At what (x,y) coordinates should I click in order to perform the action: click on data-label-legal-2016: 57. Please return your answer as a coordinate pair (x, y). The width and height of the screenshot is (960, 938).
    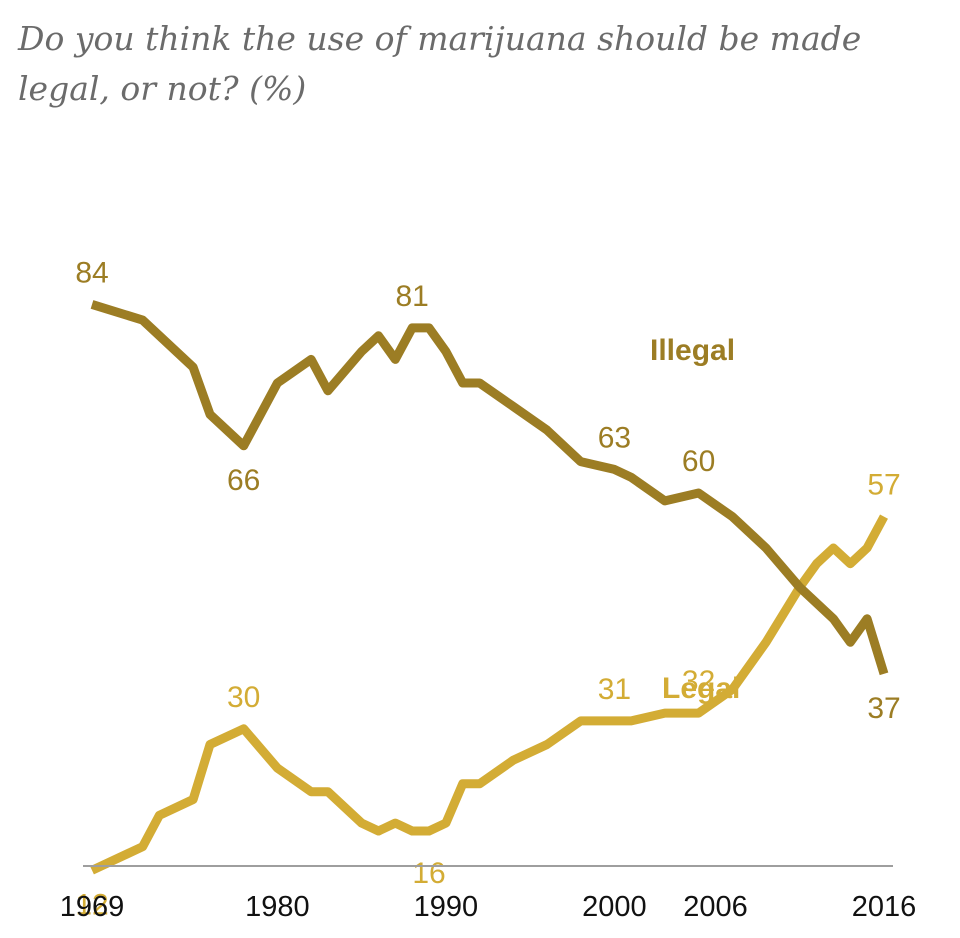
    Looking at the image, I should click on (883, 485).